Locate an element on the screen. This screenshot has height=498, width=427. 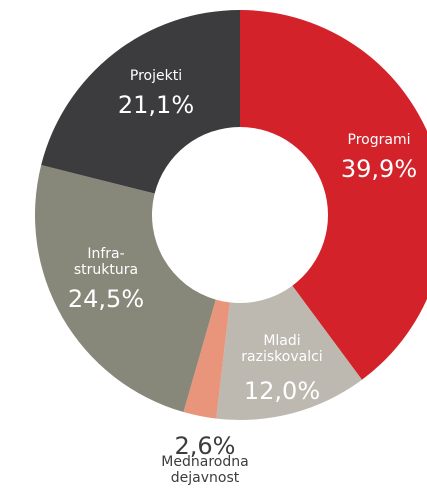
label-line: Programi is located at coordinates (379, 140).